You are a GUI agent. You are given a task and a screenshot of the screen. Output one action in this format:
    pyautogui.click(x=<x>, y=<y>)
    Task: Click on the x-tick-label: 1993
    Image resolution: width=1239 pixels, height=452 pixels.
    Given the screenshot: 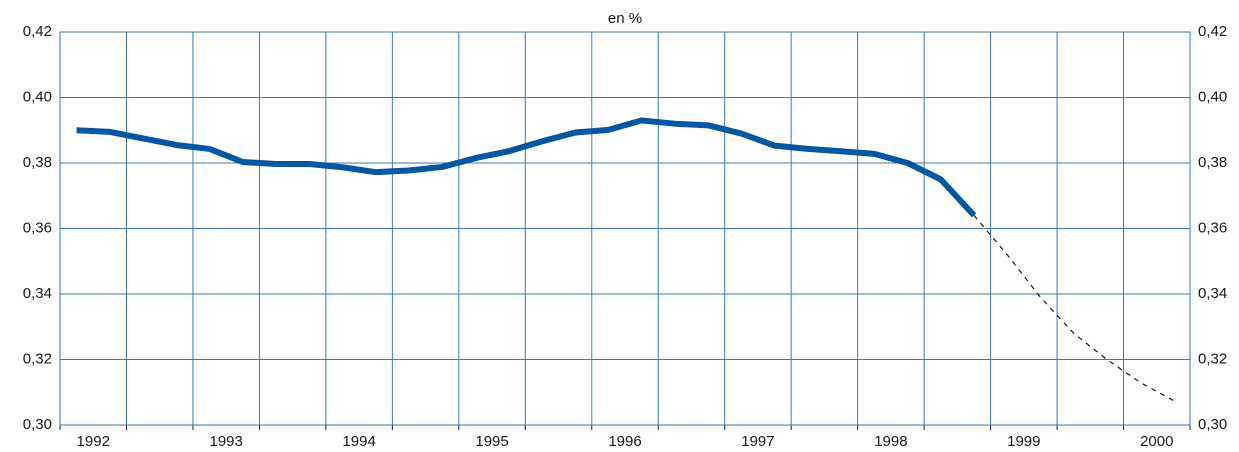 What is the action you would take?
    pyautogui.click(x=225, y=441)
    